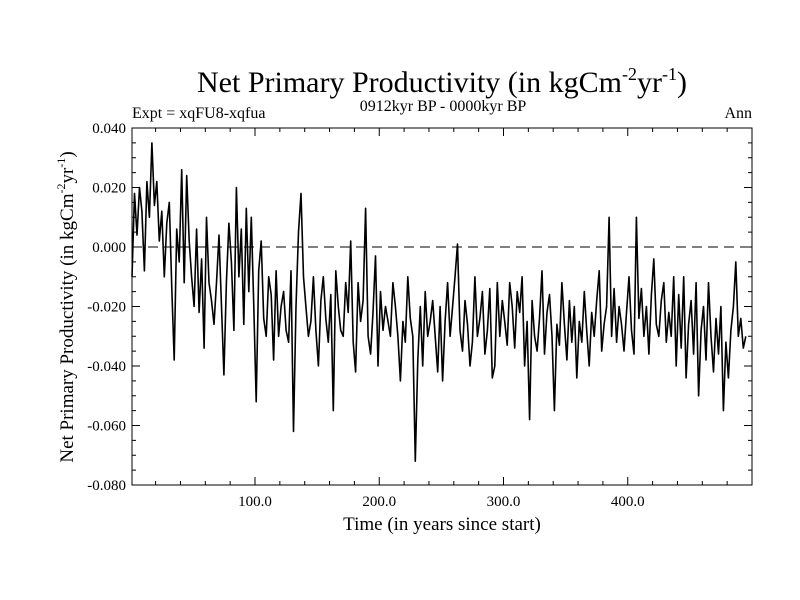 This screenshot has height=600, width=800. What do you see at coordinates (409, 82) in the screenshot?
I see `title-main: Net Primary Productivity (in kgCm` at bounding box center [409, 82].